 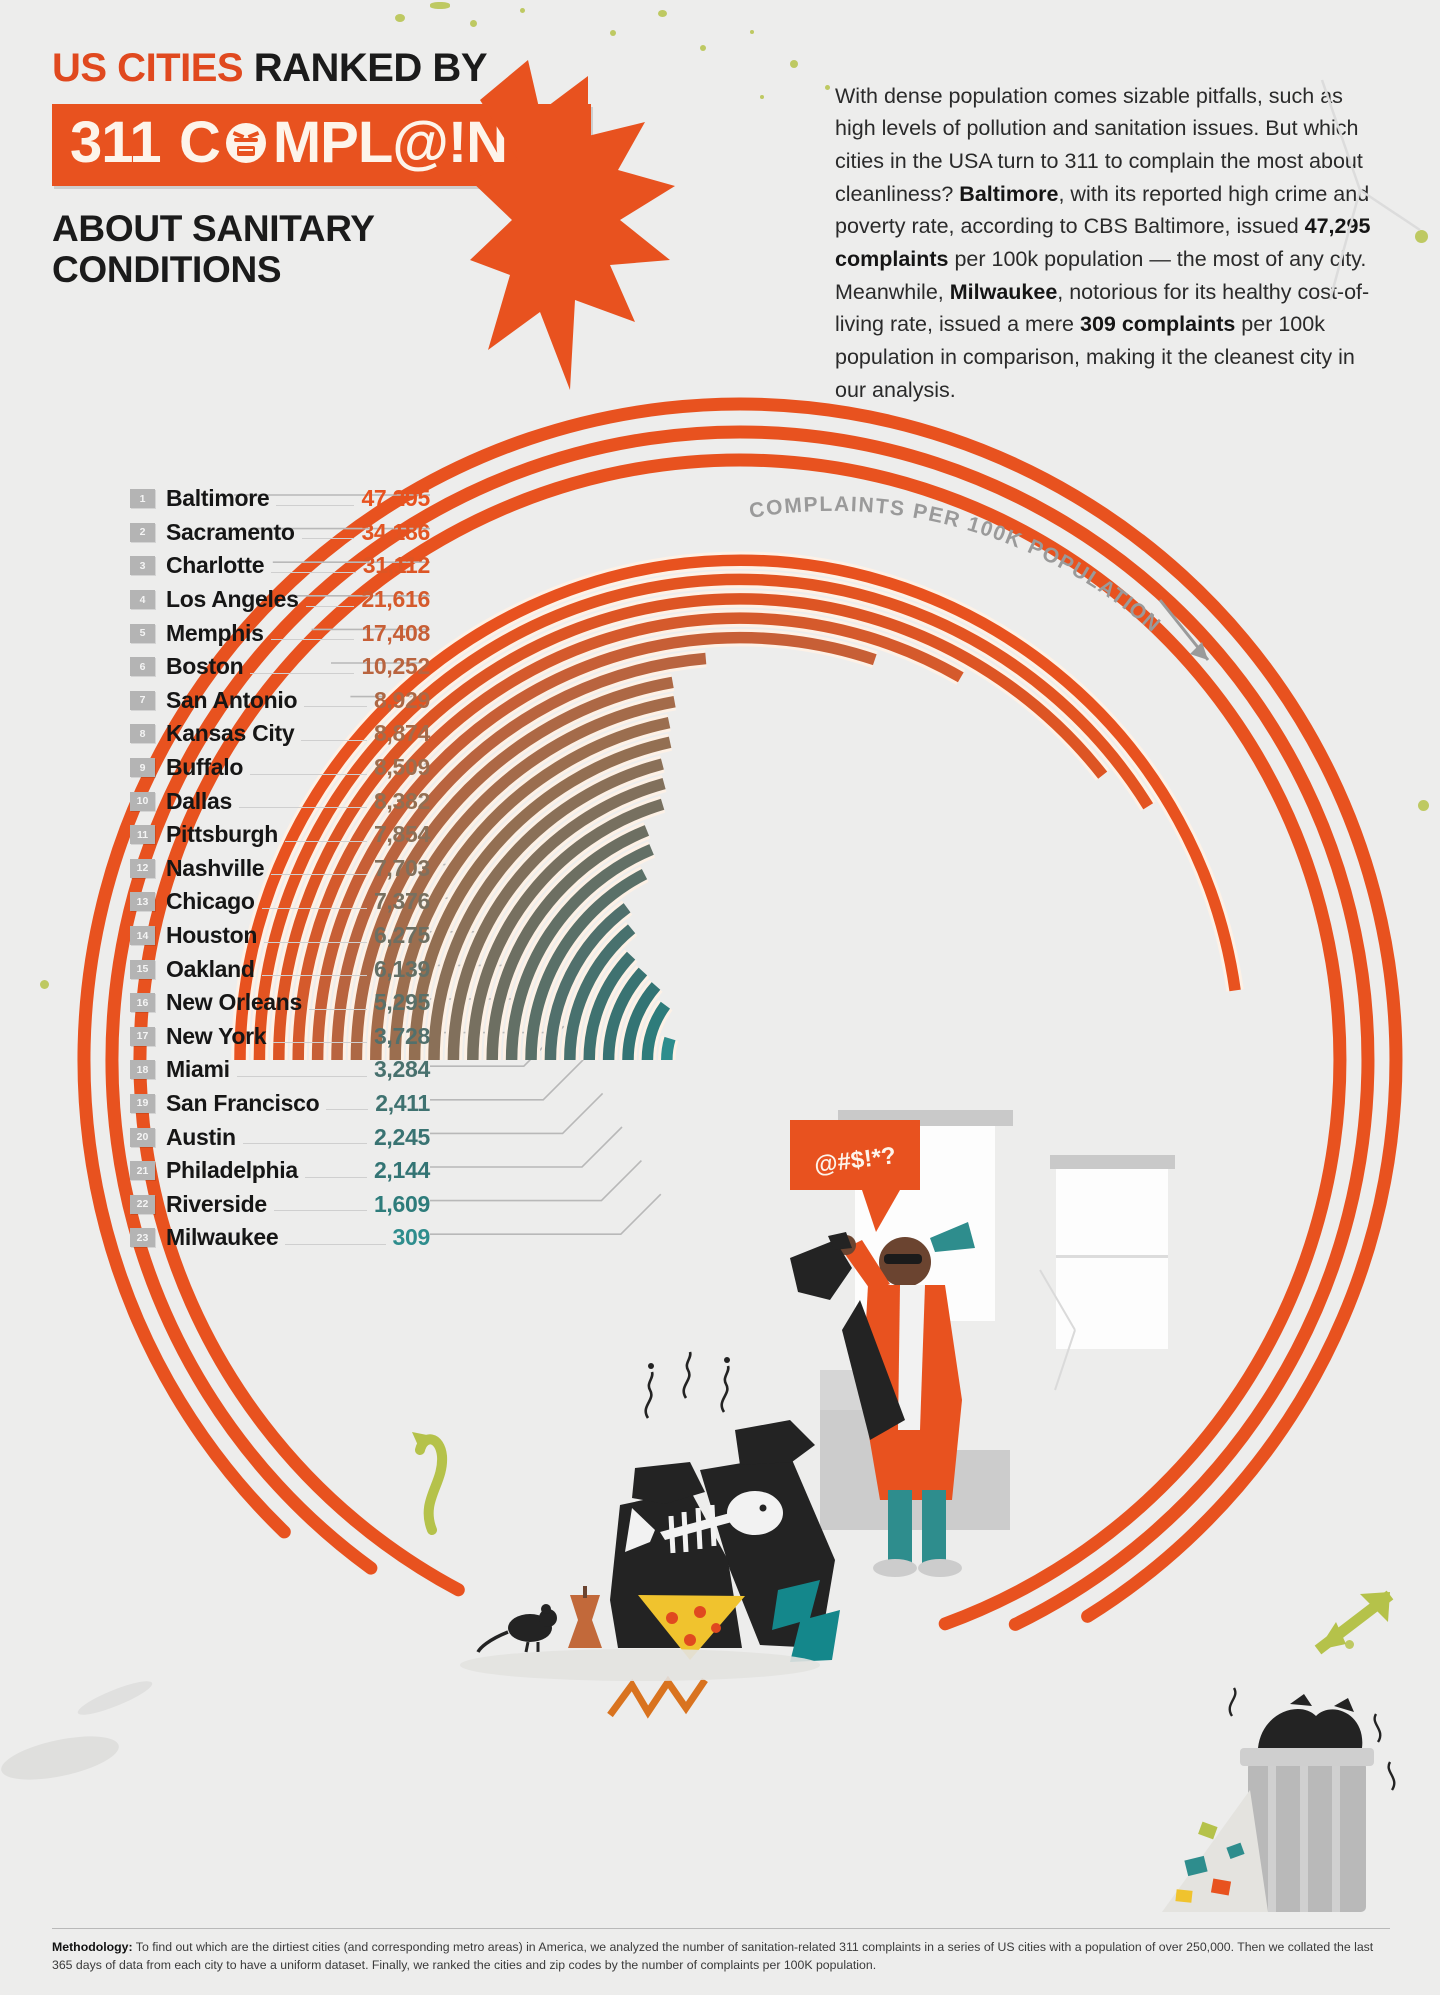 What do you see at coordinates (401, 968) in the screenshot?
I see `city-value: 6,139` at bounding box center [401, 968].